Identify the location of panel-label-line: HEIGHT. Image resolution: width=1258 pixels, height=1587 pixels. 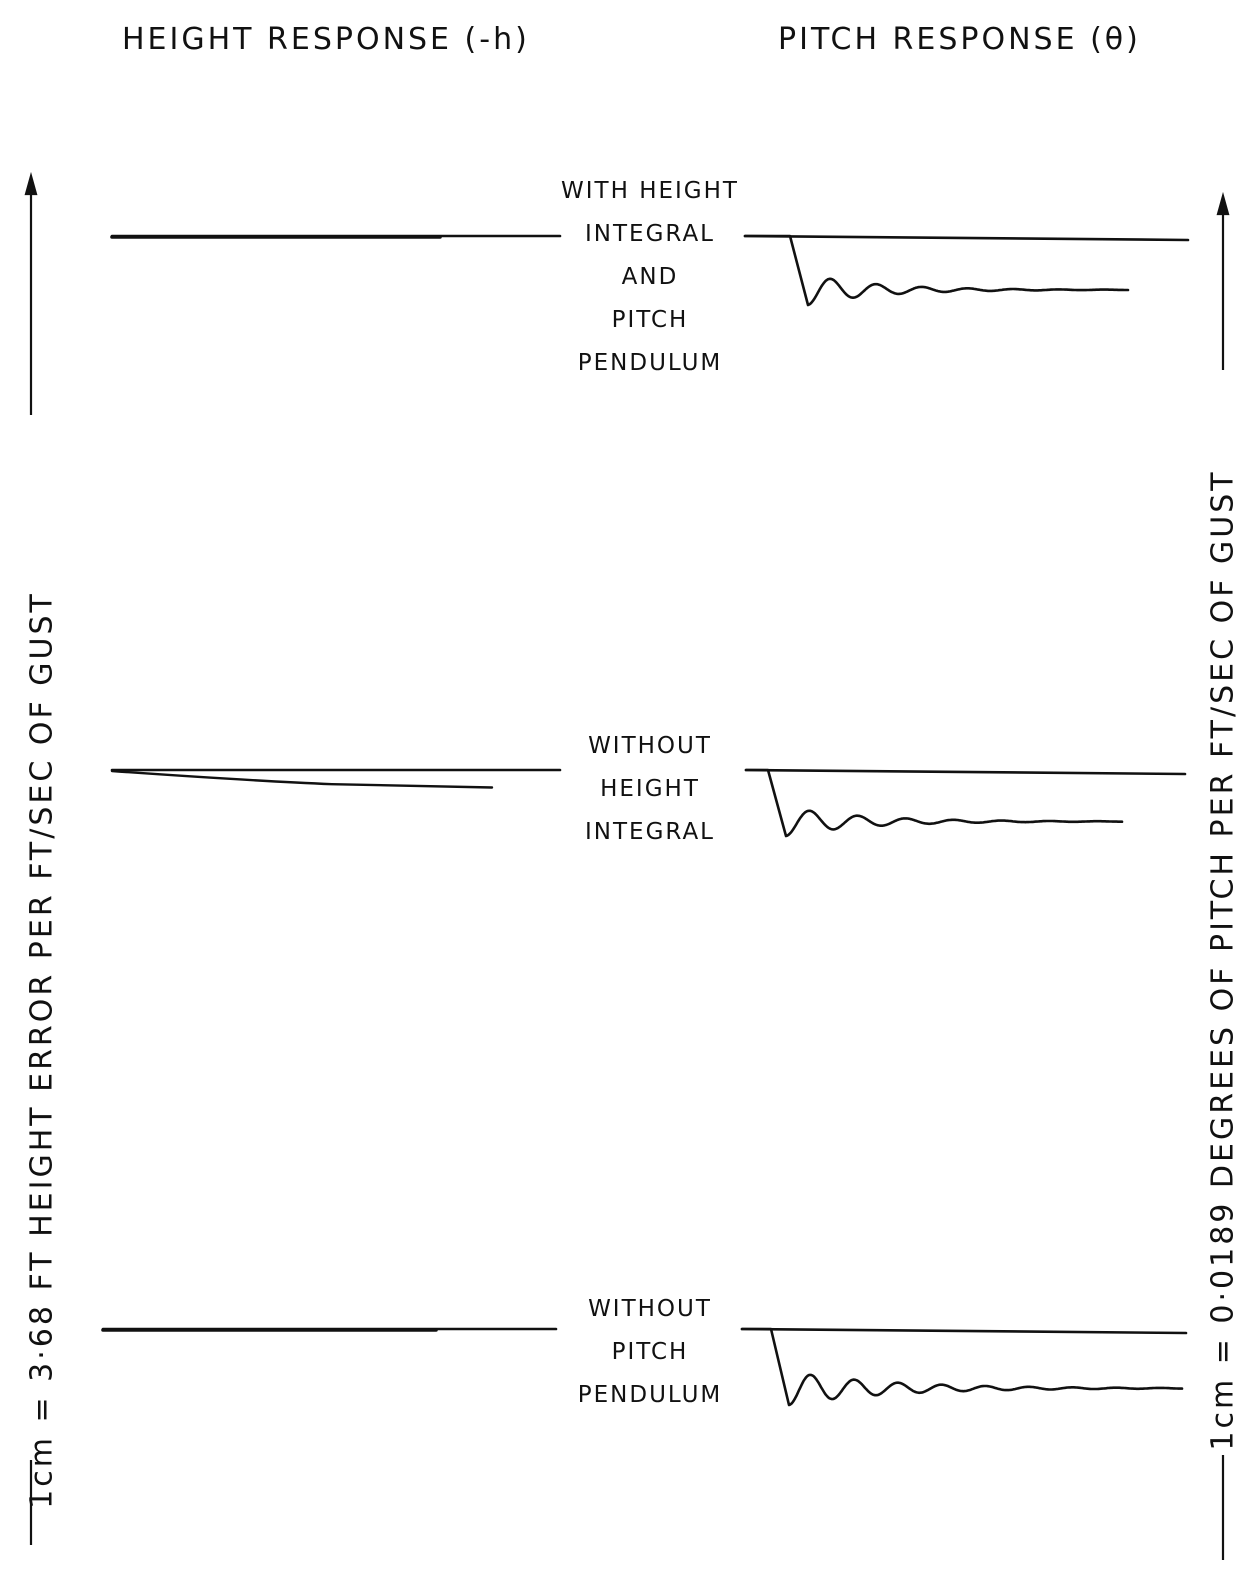
(650, 789).